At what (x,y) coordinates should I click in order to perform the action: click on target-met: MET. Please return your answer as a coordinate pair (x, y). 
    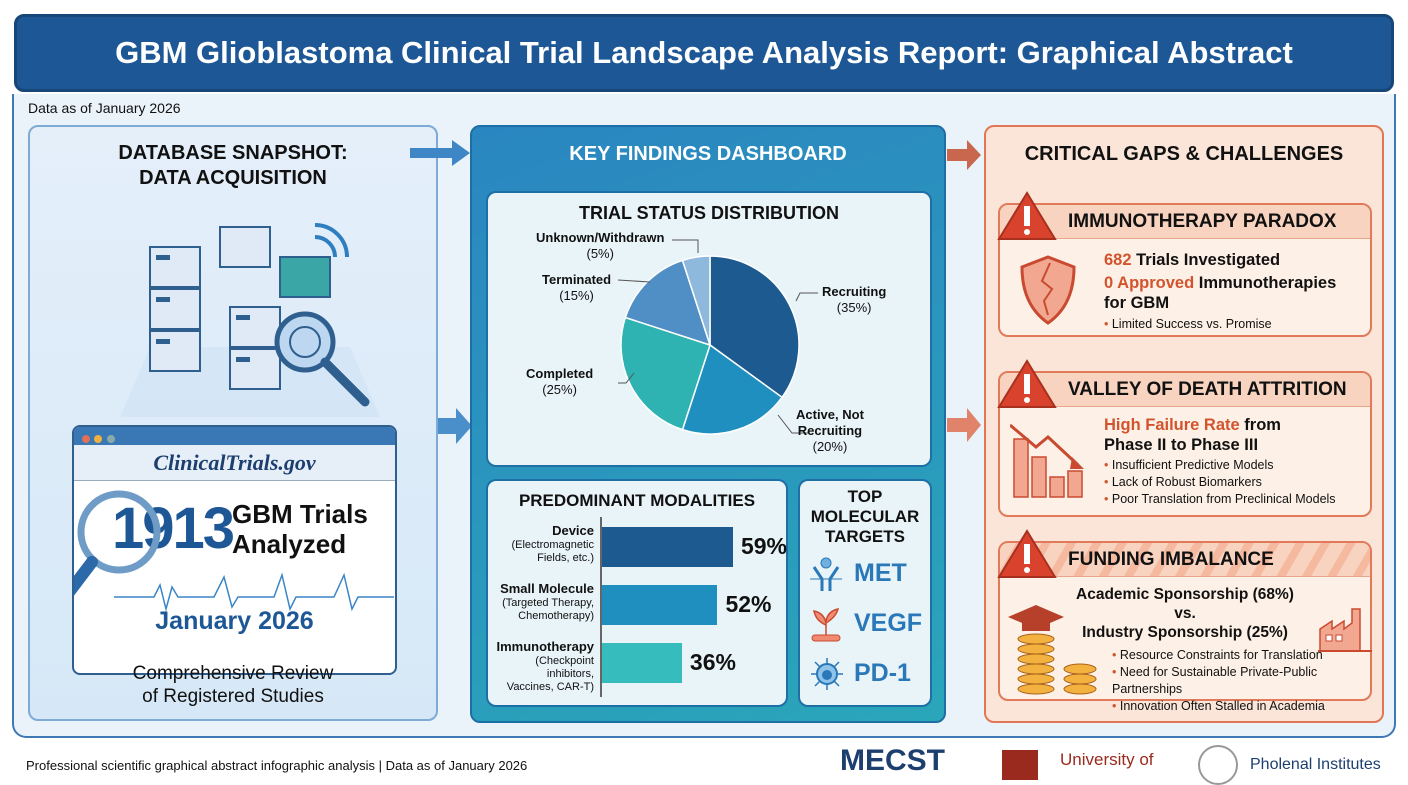
    Looking at the image, I should click on (880, 573).